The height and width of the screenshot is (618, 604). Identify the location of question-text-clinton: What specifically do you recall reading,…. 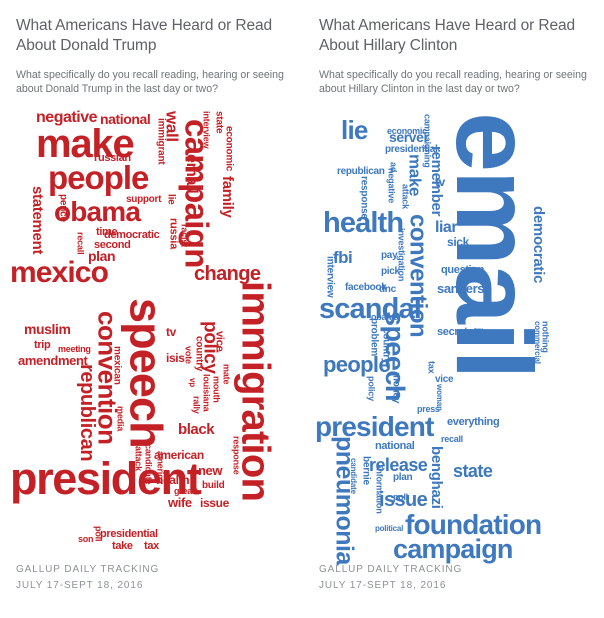
(453, 82).